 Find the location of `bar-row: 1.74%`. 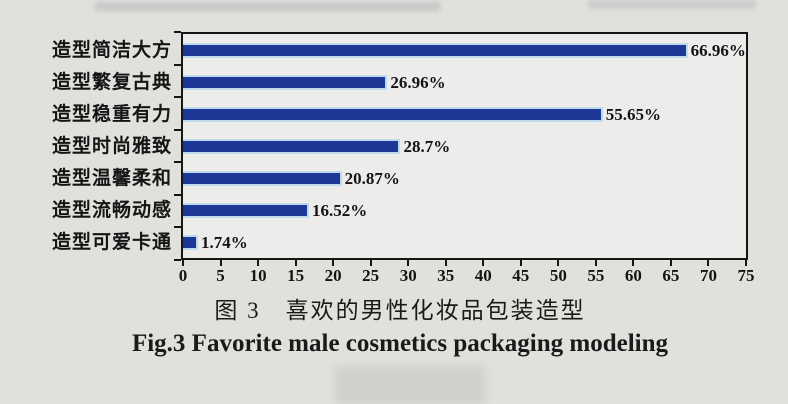

bar-row: 1.74% is located at coordinates (464, 242).